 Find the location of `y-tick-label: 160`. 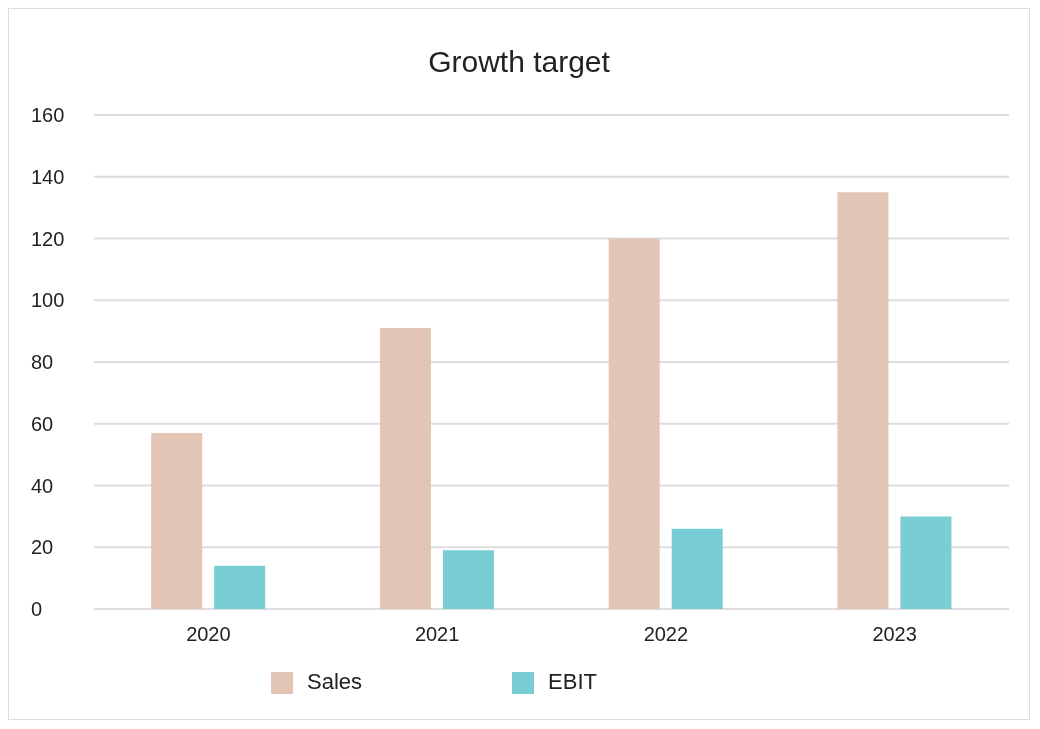

y-tick-label: 160 is located at coordinates (48, 115).